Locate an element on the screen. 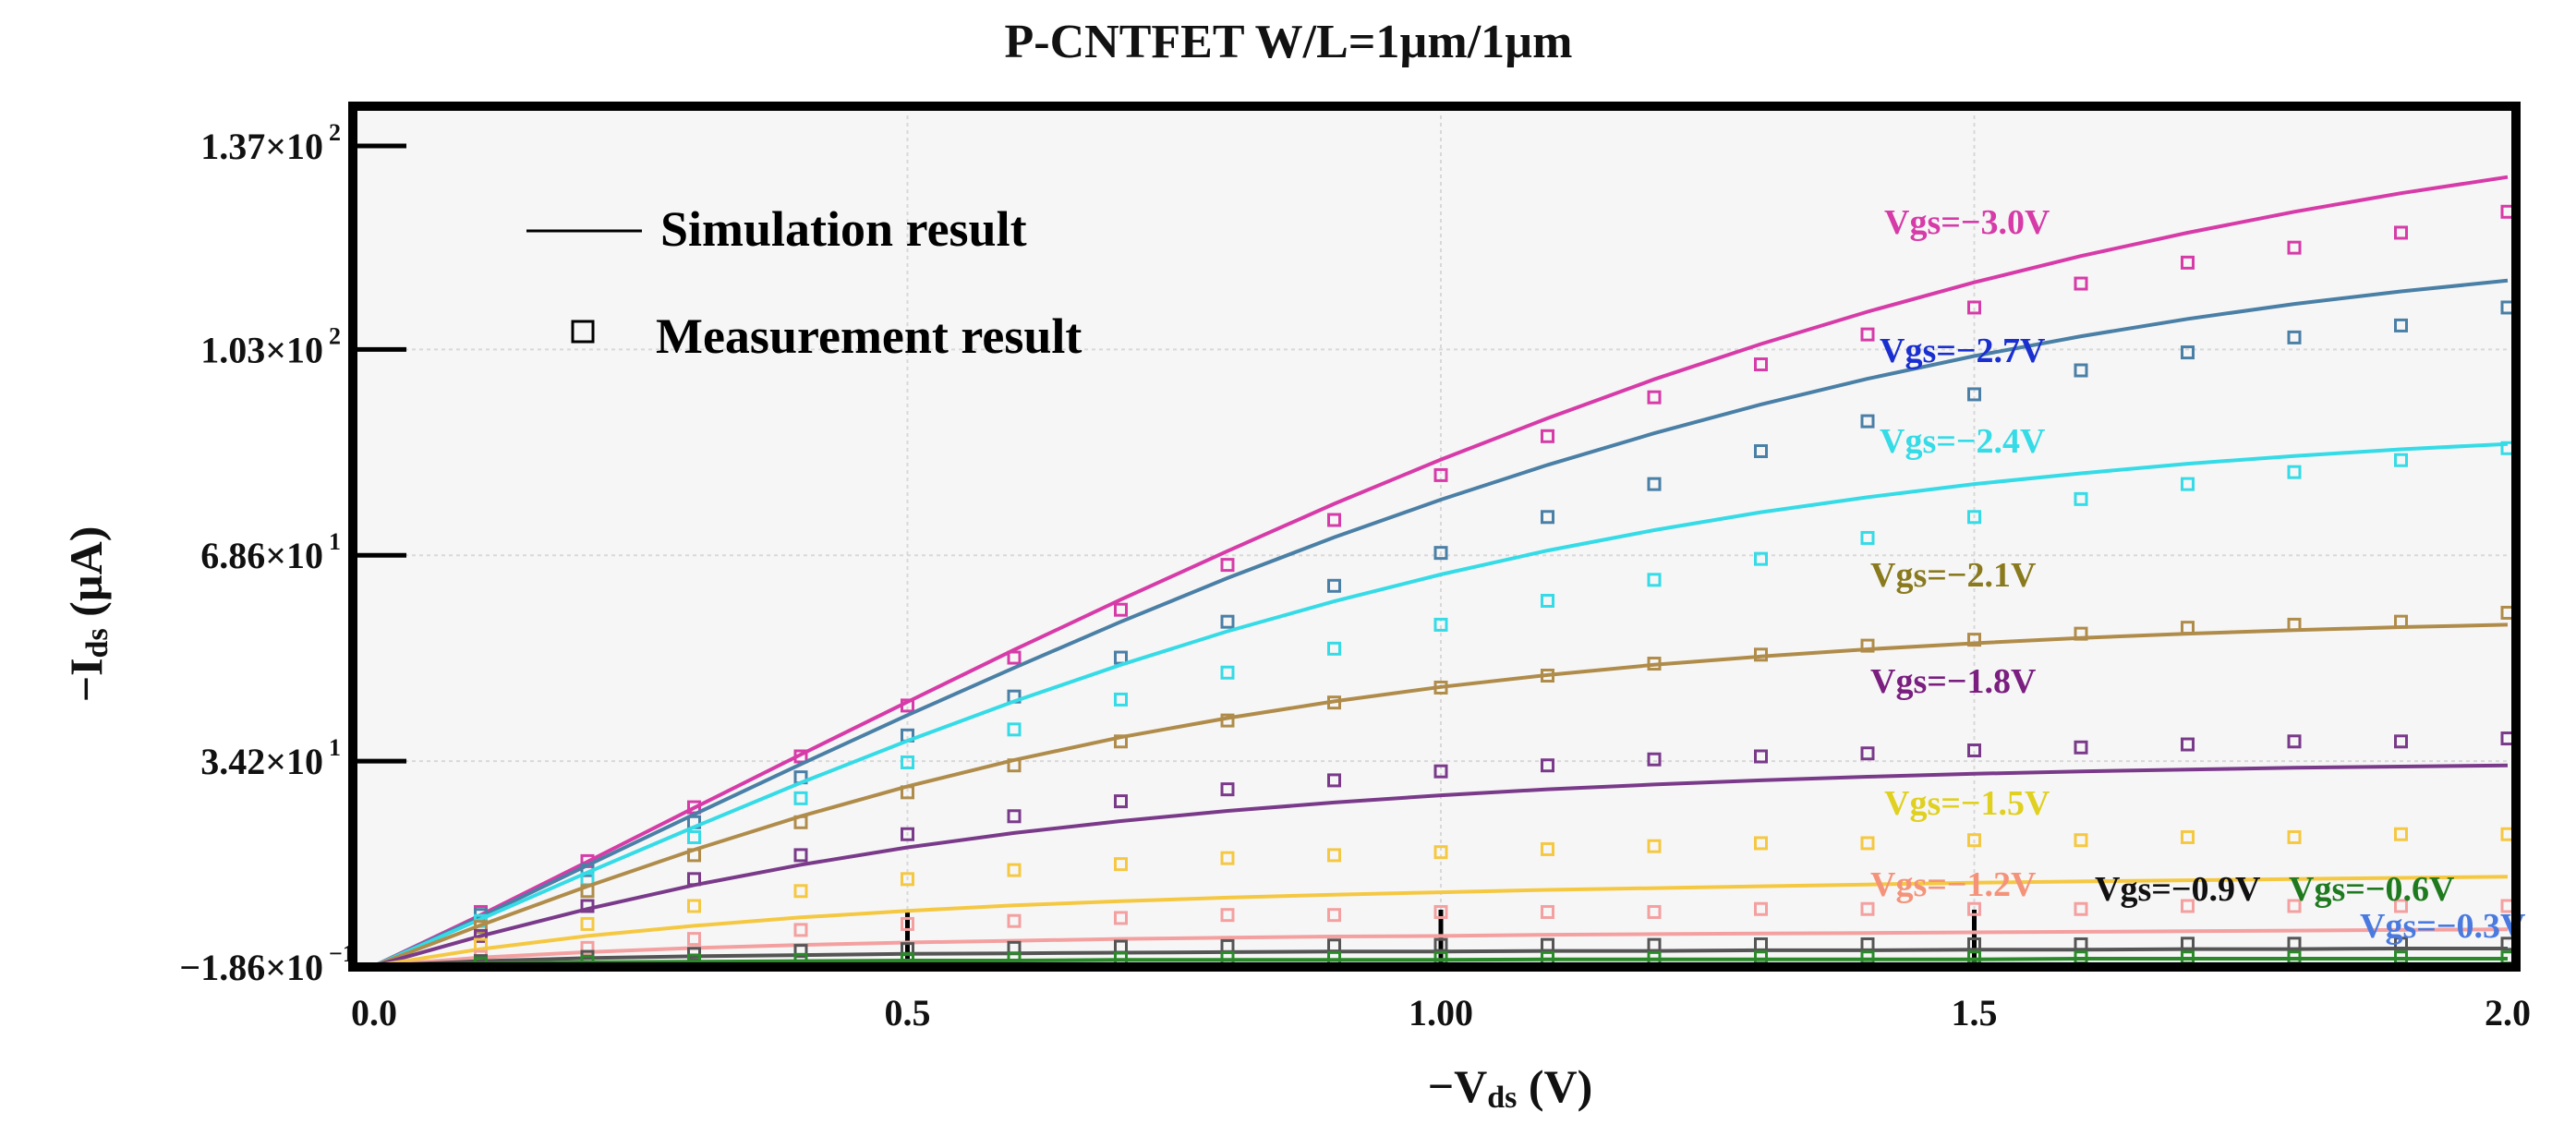 The image size is (2576, 1136). y-axis-label: −Ids (µA) is located at coordinates (87, 614).